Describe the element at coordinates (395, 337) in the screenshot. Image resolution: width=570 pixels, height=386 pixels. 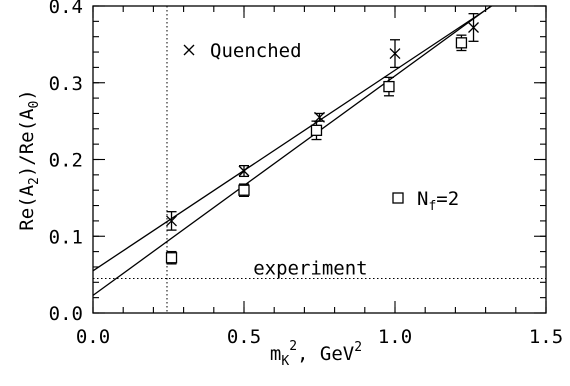
I see `x-tick-label: 1.0` at that location.